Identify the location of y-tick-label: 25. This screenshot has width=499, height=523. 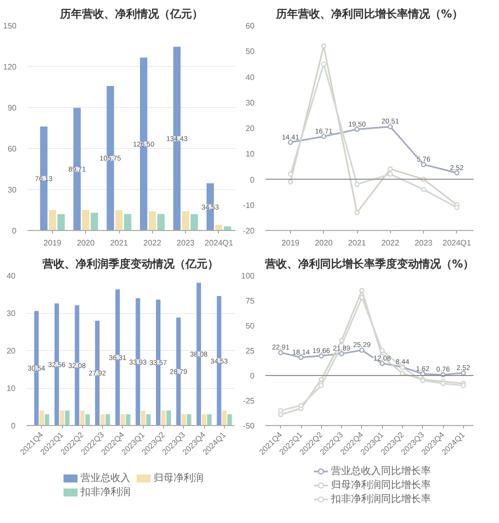
(251, 351).